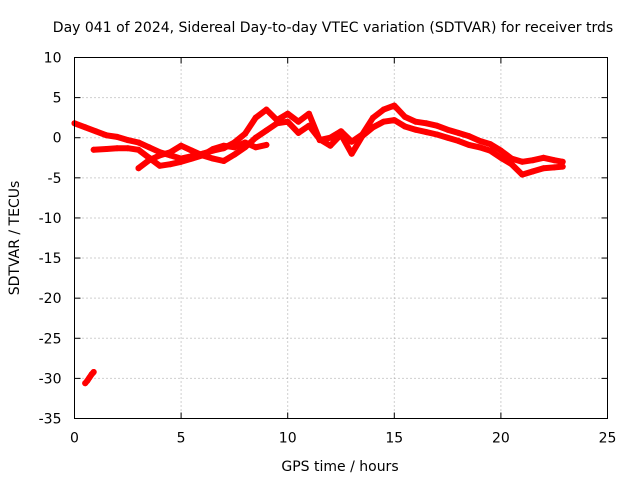 The width and height of the screenshot is (640, 480). Describe the element at coordinates (57, 99) in the screenshot. I see `y-tick-label: 5` at that location.